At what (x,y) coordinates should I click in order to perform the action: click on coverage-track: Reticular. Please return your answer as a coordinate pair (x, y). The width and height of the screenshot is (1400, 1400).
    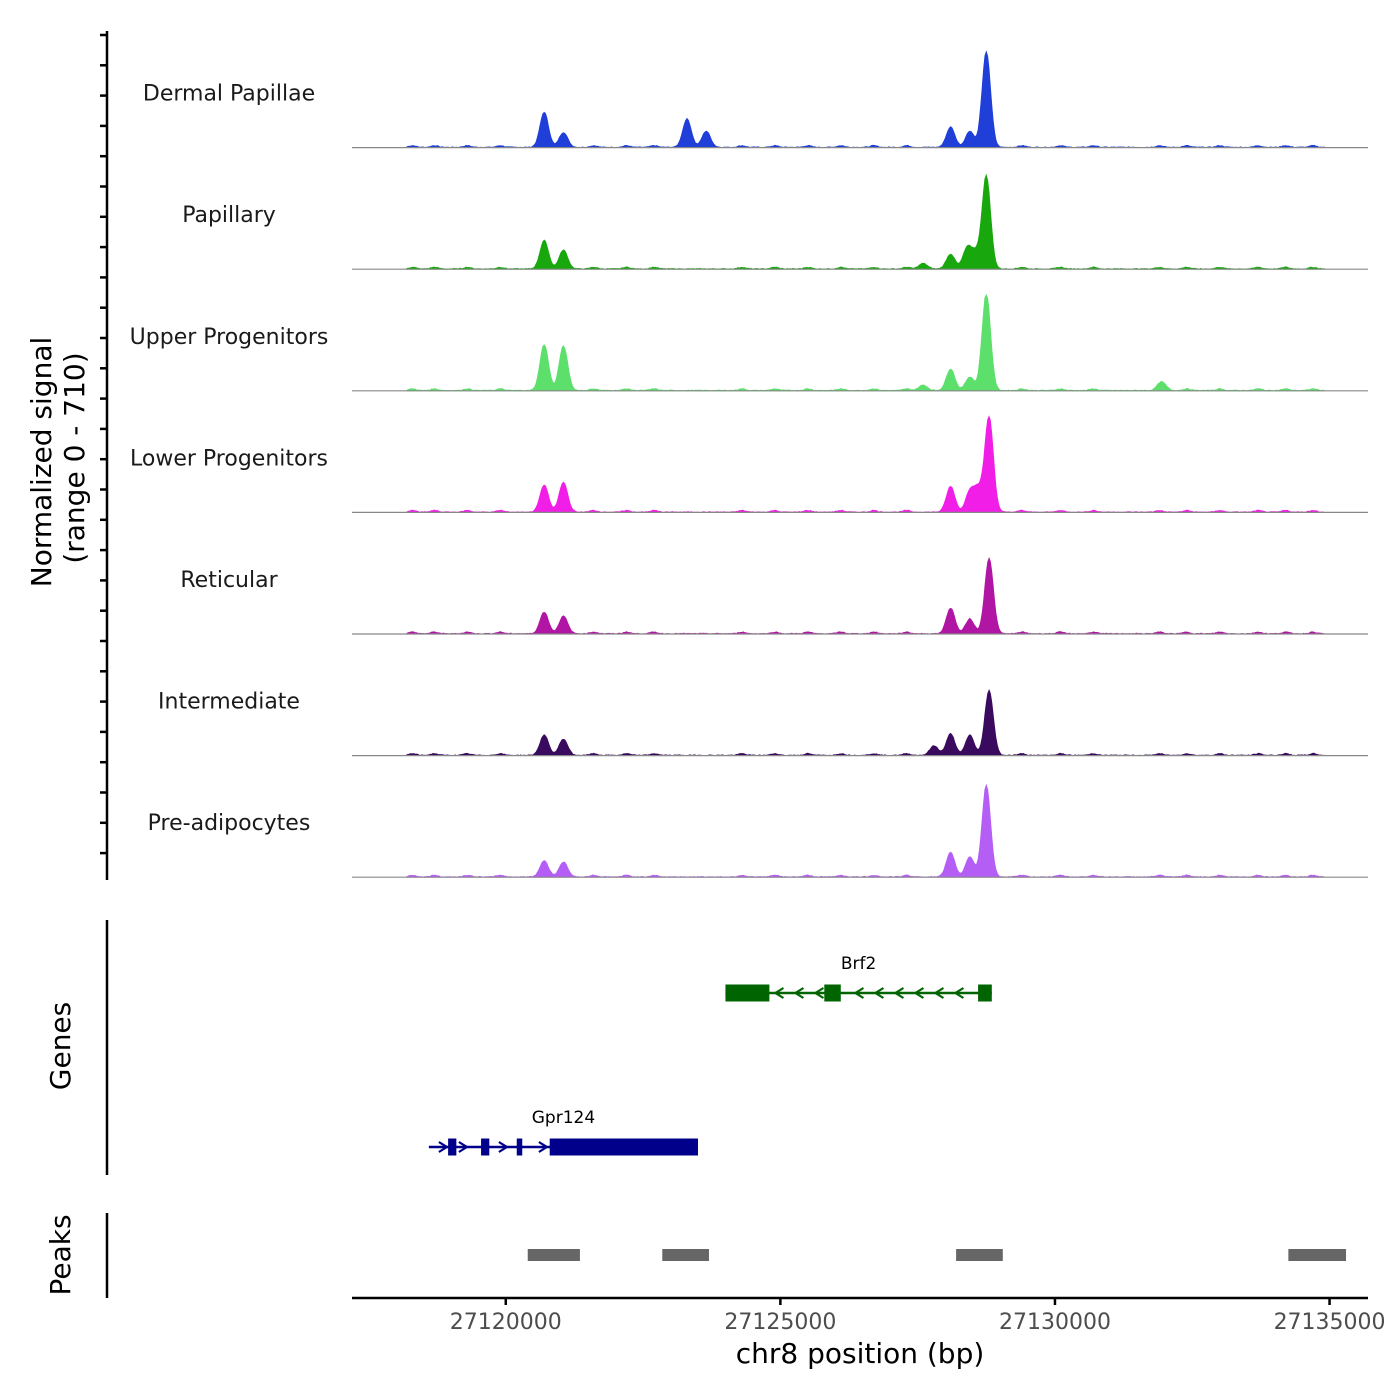
    Looking at the image, I should click on (774, 595).